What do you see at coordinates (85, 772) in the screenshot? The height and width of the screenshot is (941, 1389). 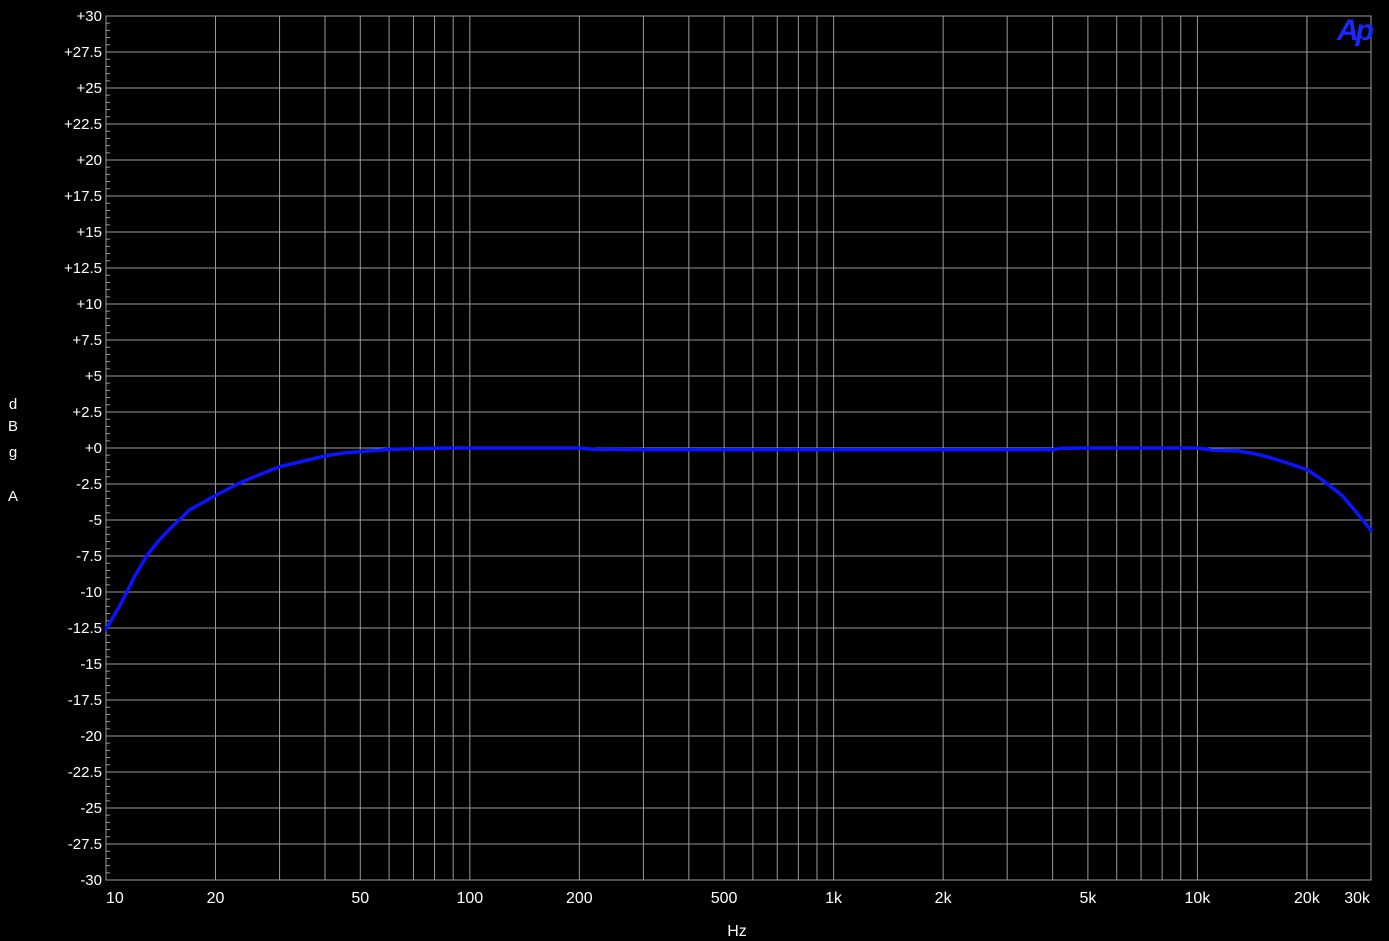 I see `y-tick-label: -22.5` at bounding box center [85, 772].